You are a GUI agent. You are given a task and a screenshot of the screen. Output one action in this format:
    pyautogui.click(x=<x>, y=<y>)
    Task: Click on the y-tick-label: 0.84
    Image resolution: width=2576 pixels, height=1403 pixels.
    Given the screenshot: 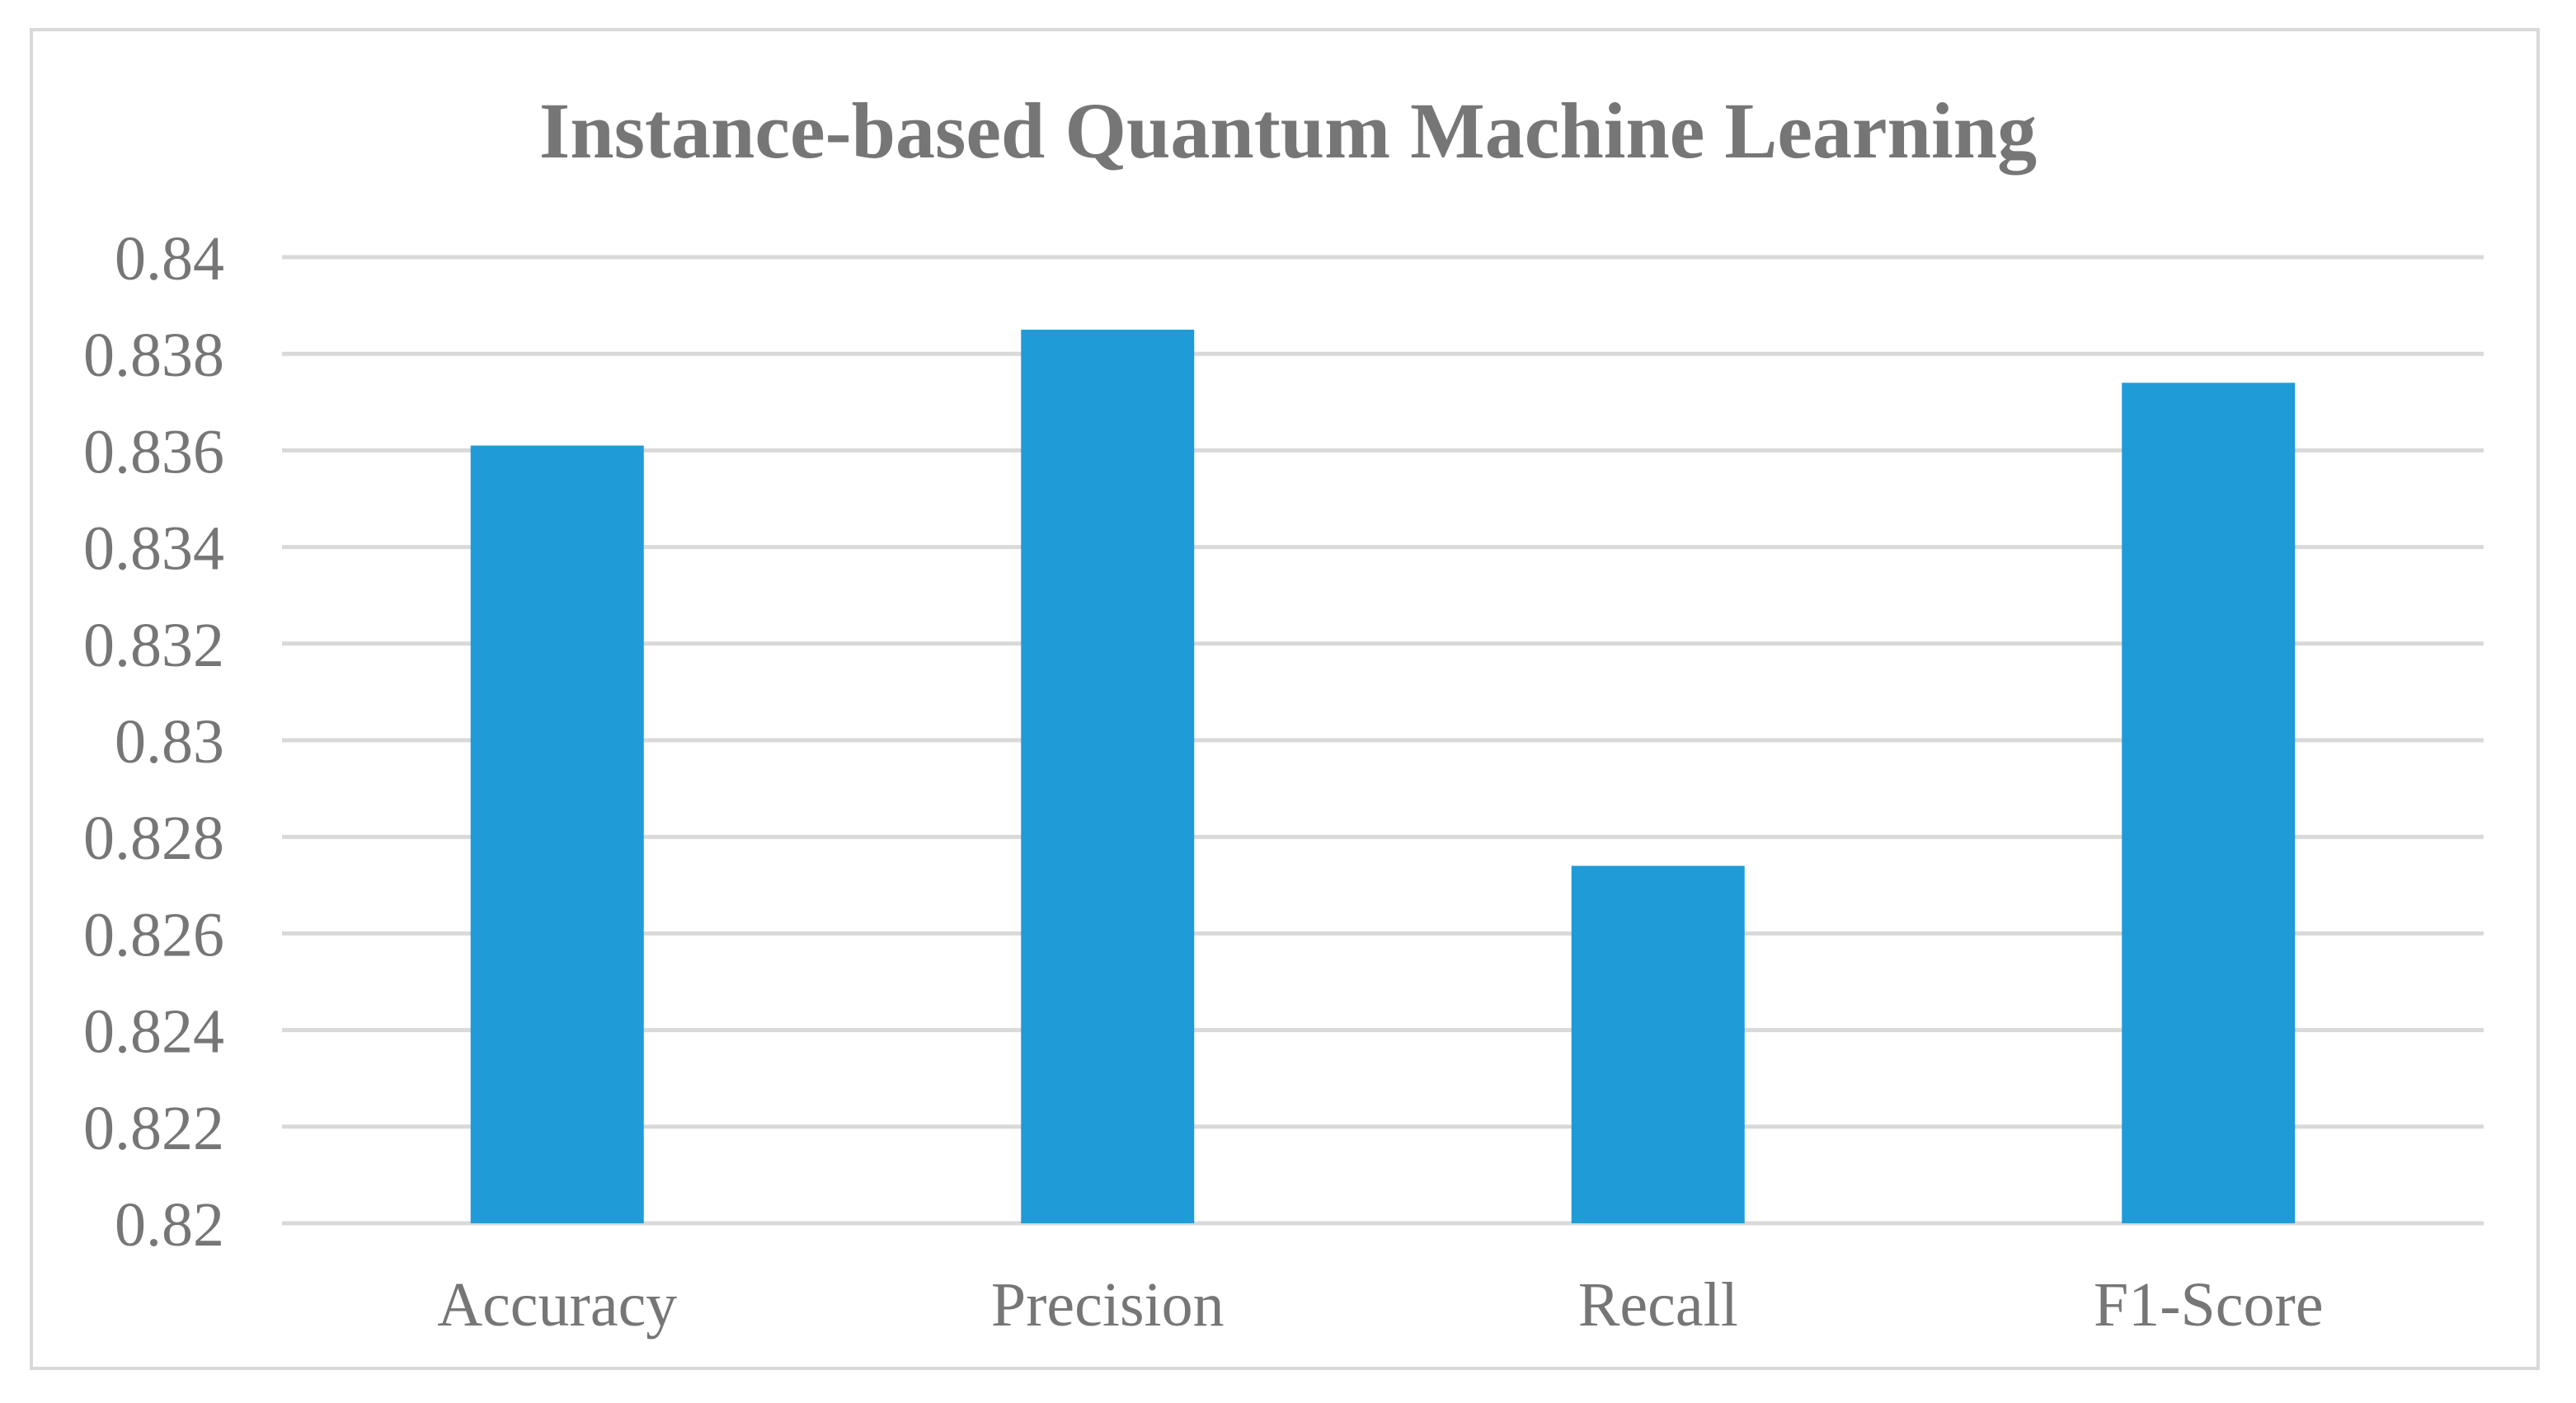 What is the action you would take?
    pyautogui.click(x=169, y=258)
    